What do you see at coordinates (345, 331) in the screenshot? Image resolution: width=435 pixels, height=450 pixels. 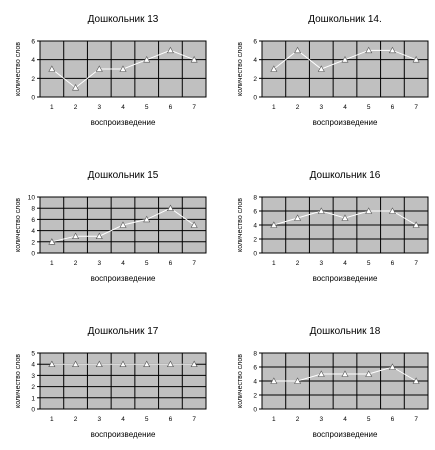 I see `chart-title: Дошкольник 18` at bounding box center [345, 331].